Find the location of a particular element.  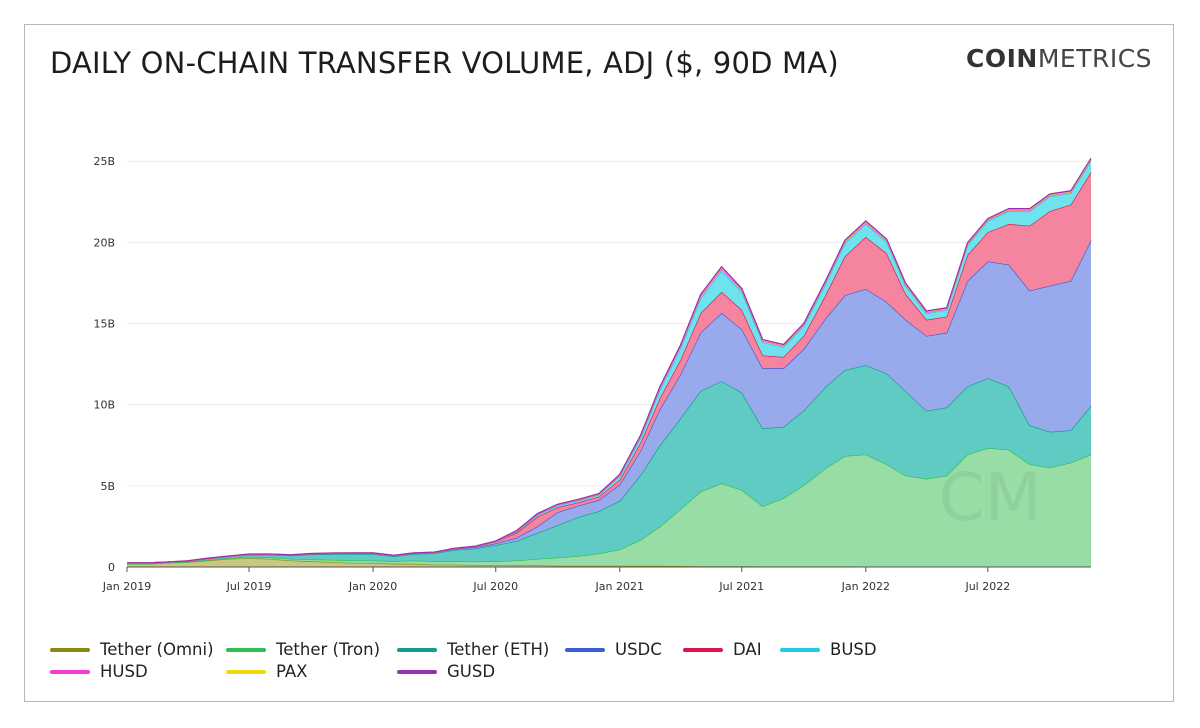

y-tick-label: 5B is located at coordinates (107, 486).